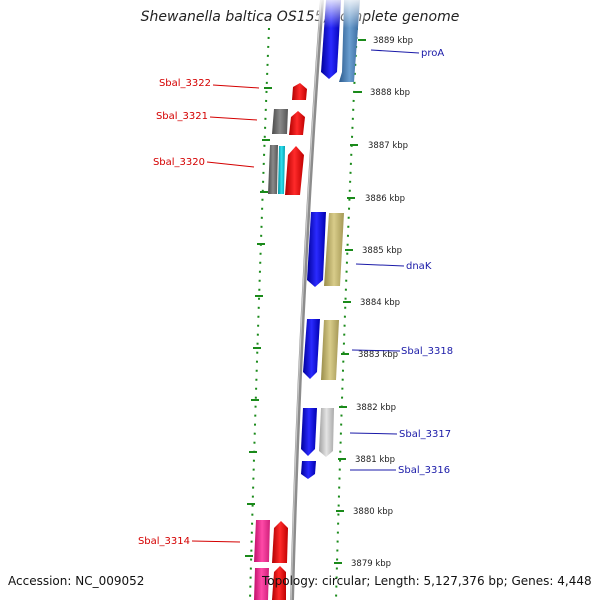  Describe the element at coordinates (373, 433) in the screenshot. I see `label-line-sbal3317` at that location.